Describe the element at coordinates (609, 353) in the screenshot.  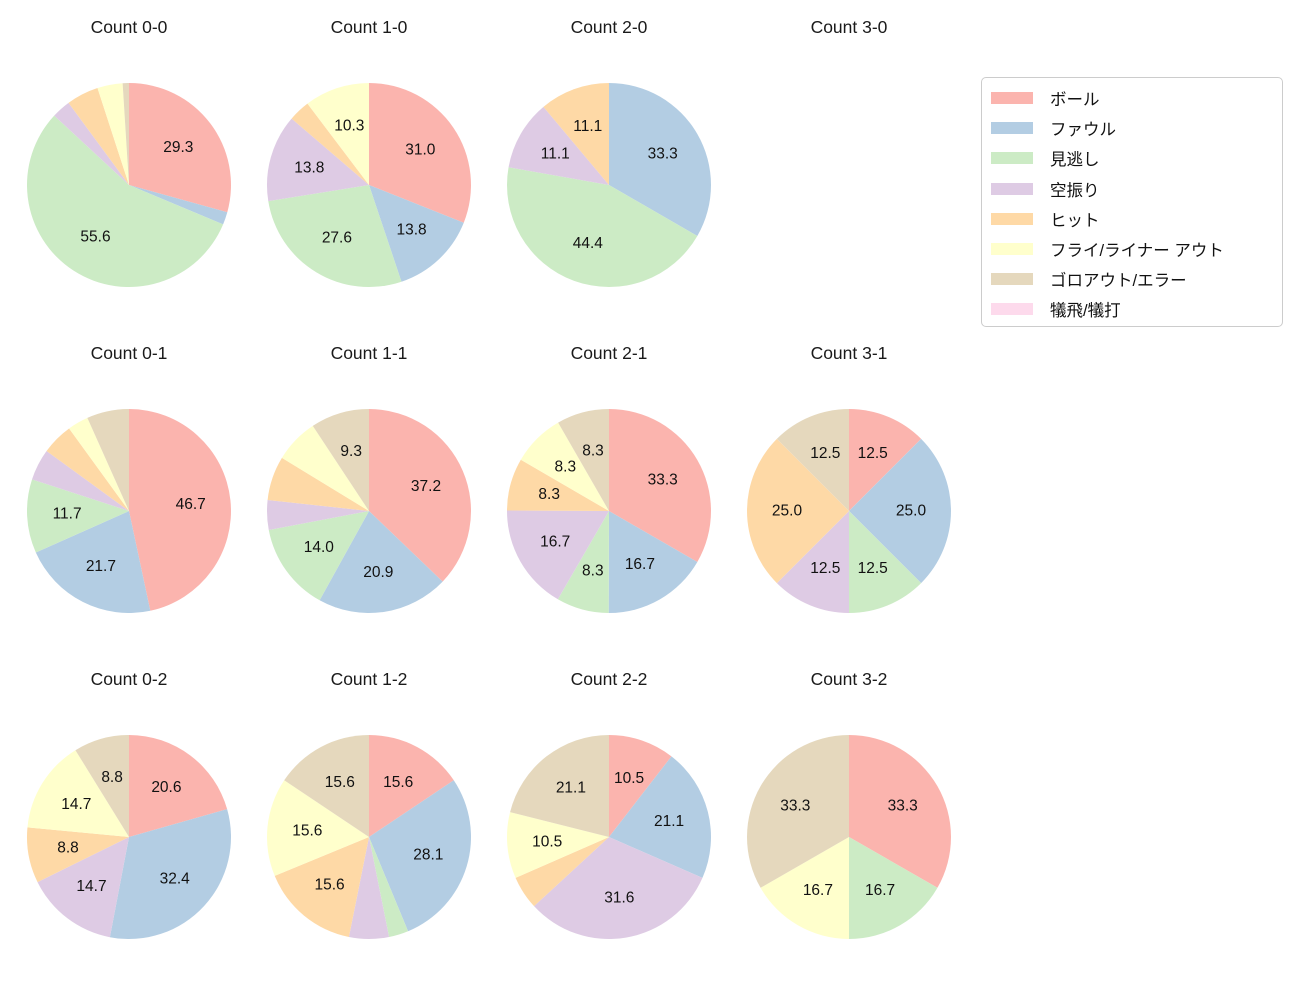
I see `chart-title: Count 2-1` at that location.